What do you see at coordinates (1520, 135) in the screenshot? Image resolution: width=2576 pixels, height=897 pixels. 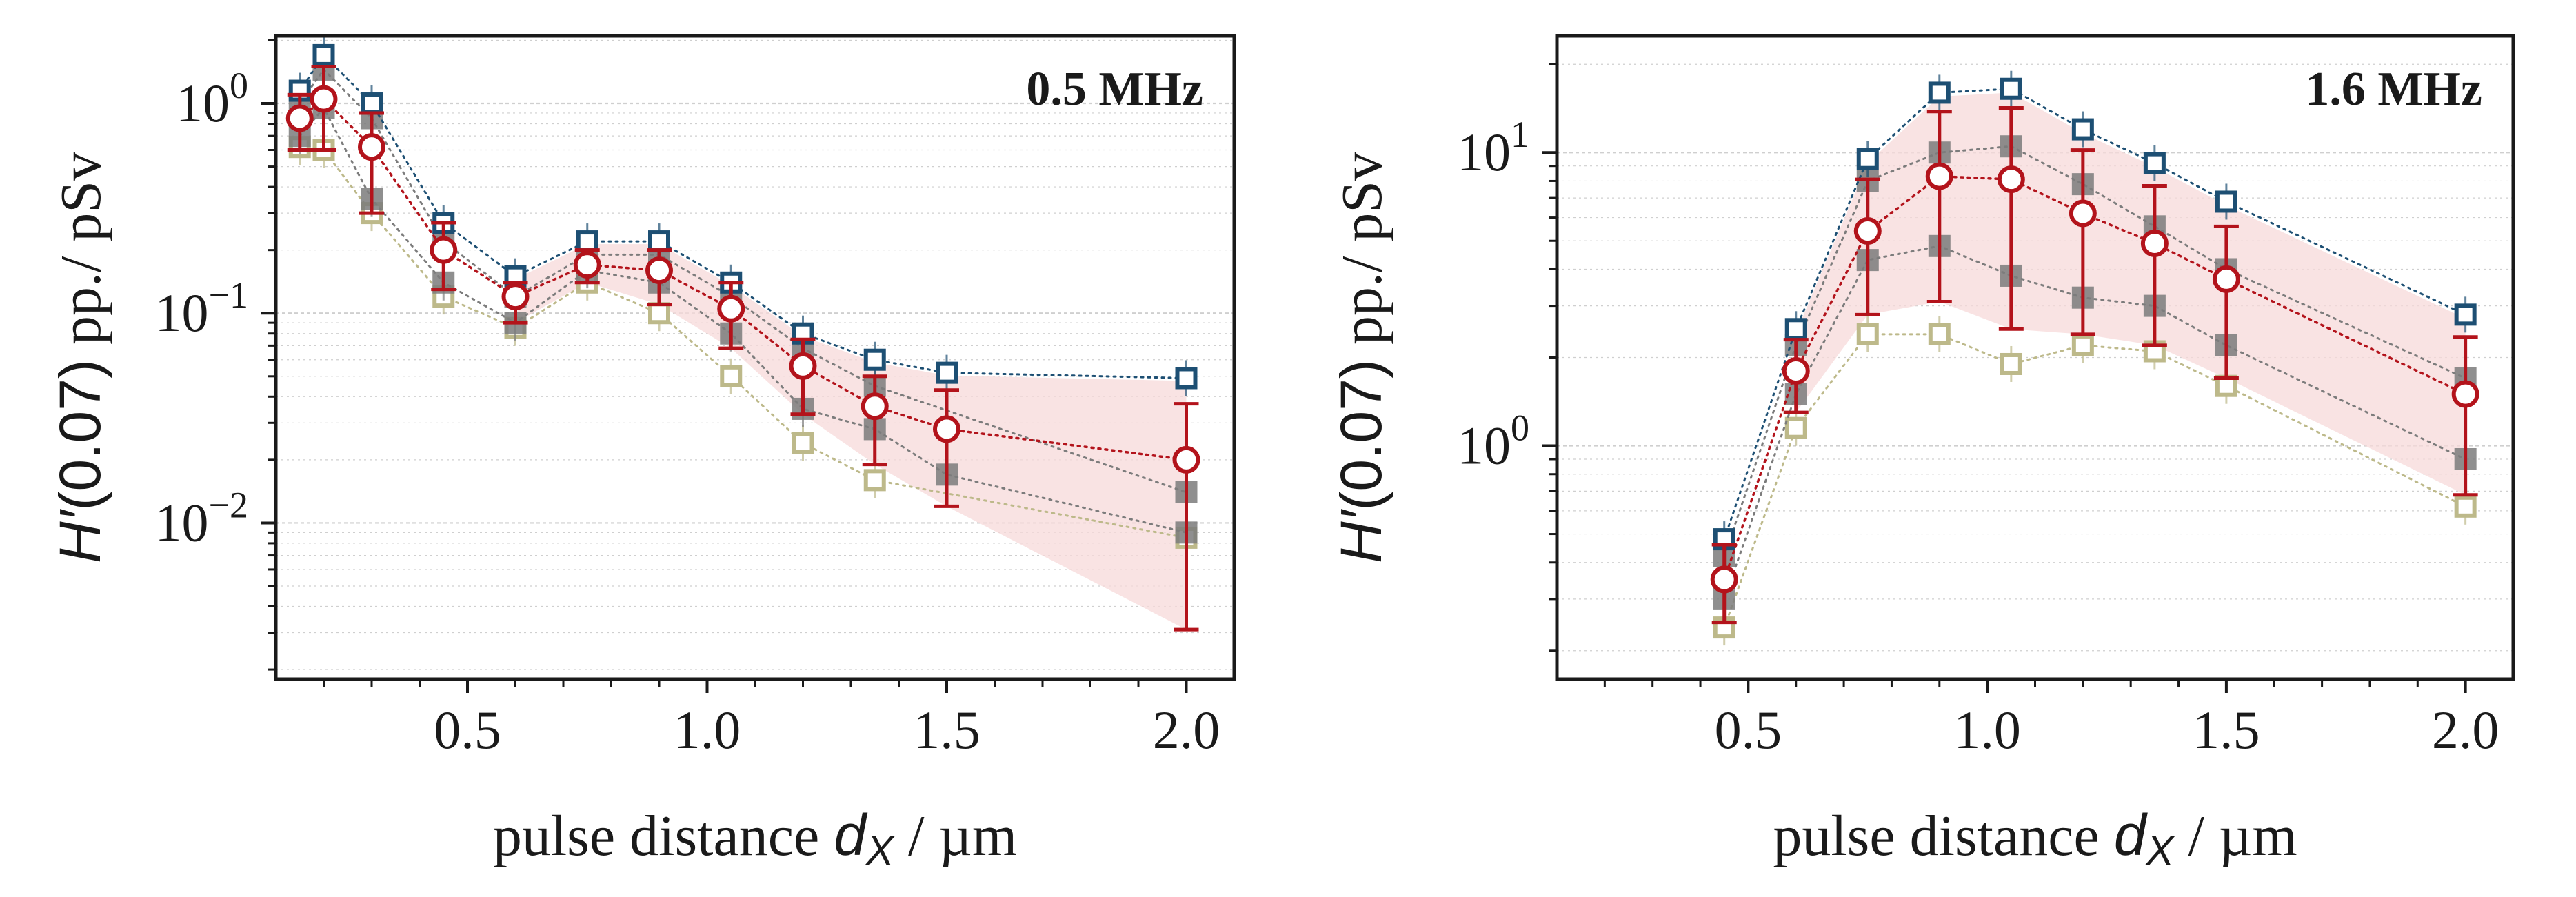 I see `y-tick-exponent: 1` at bounding box center [1520, 135].